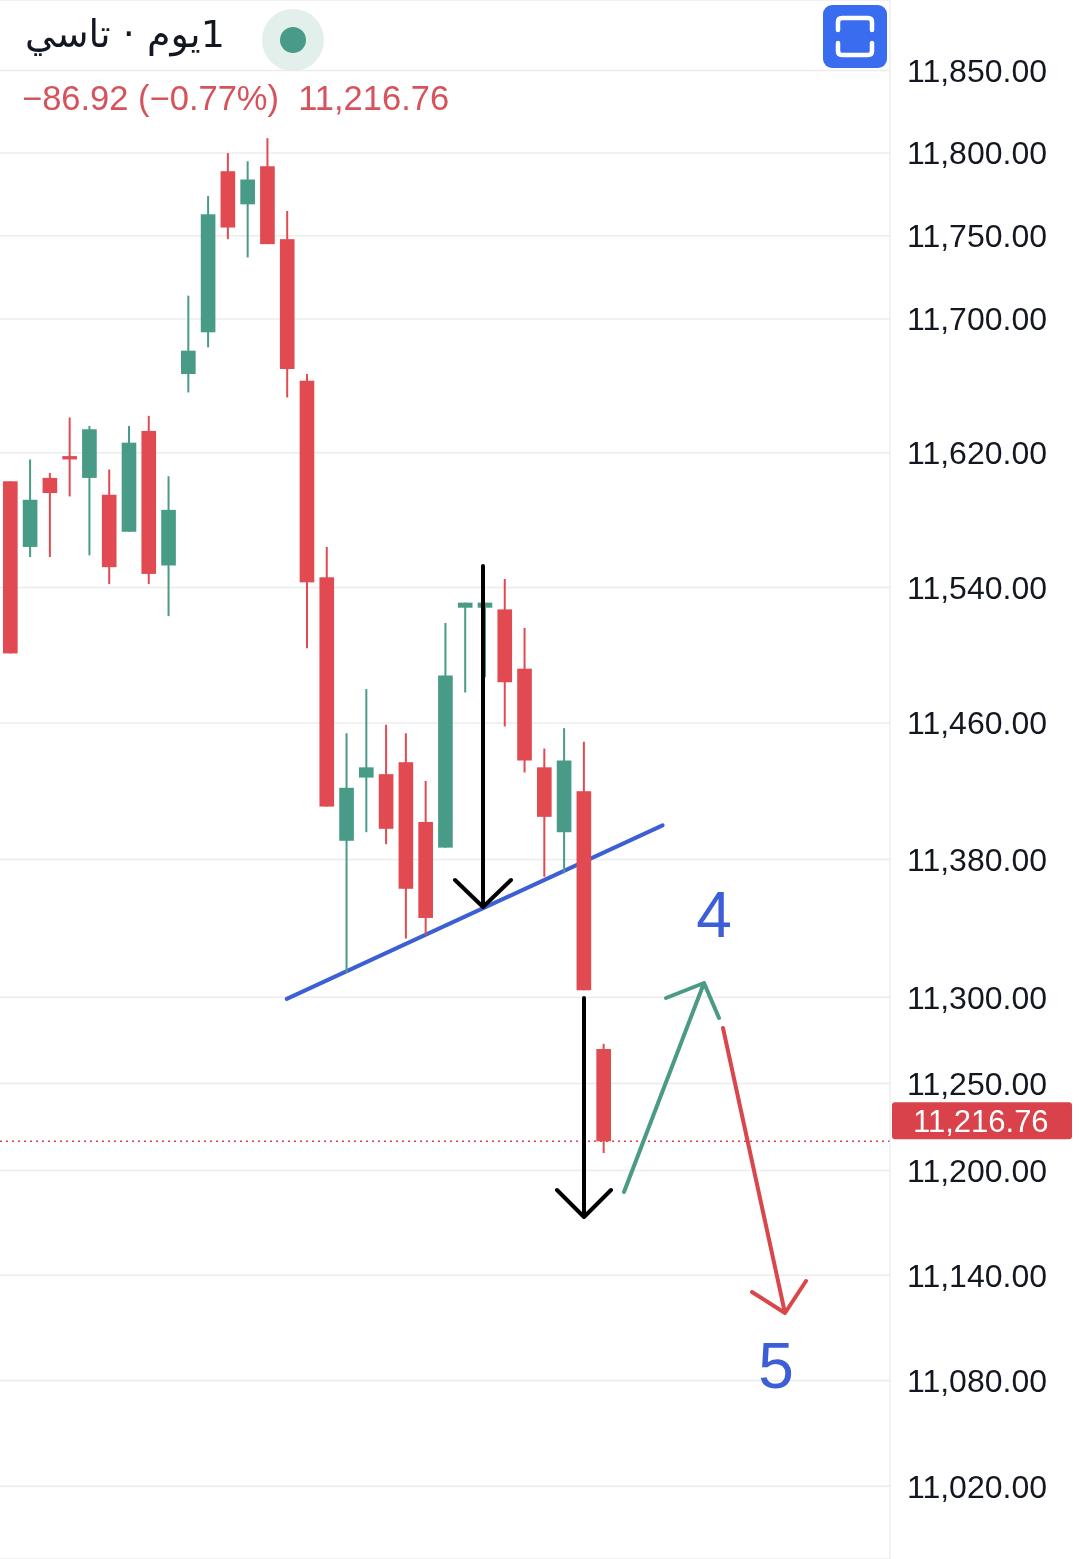 This screenshot has width=1080, height=1559. Describe the element at coordinates (125, 35) in the screenshot. I see `chart-title: 1يوم · تاسي` at that location.